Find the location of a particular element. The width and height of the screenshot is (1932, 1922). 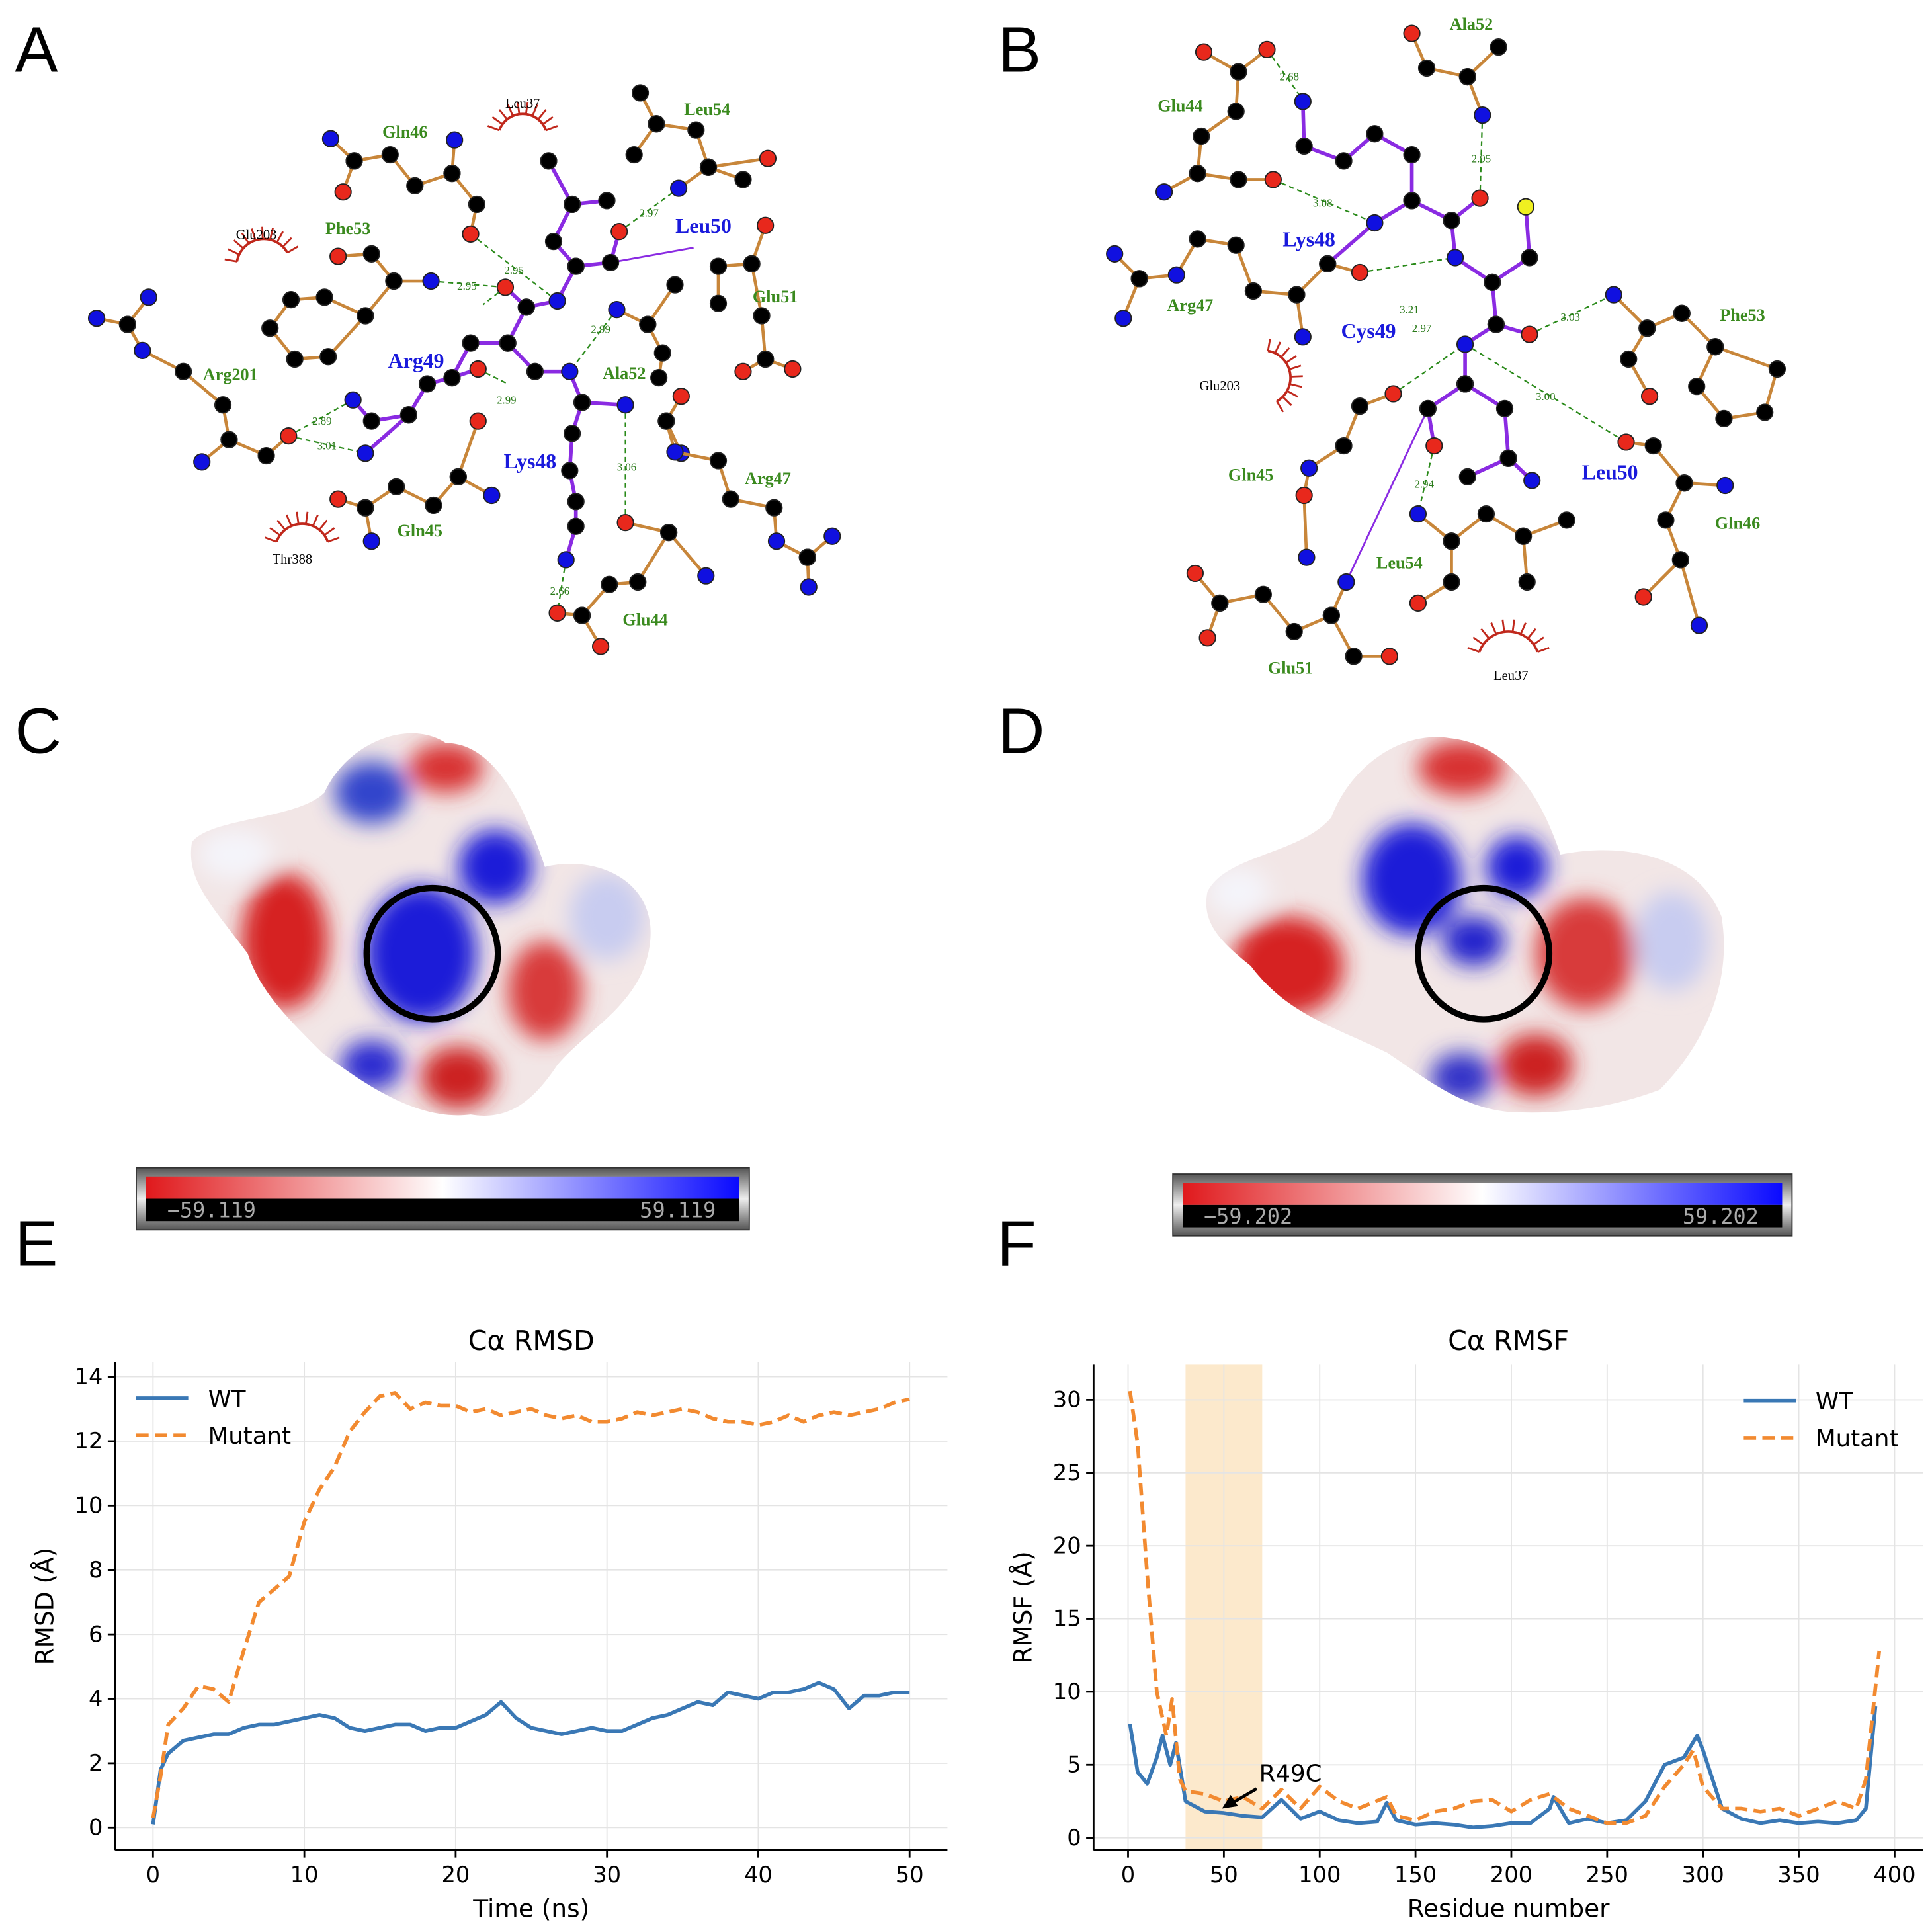

residue-label: Lys48 is located at coordinates (530, 461).